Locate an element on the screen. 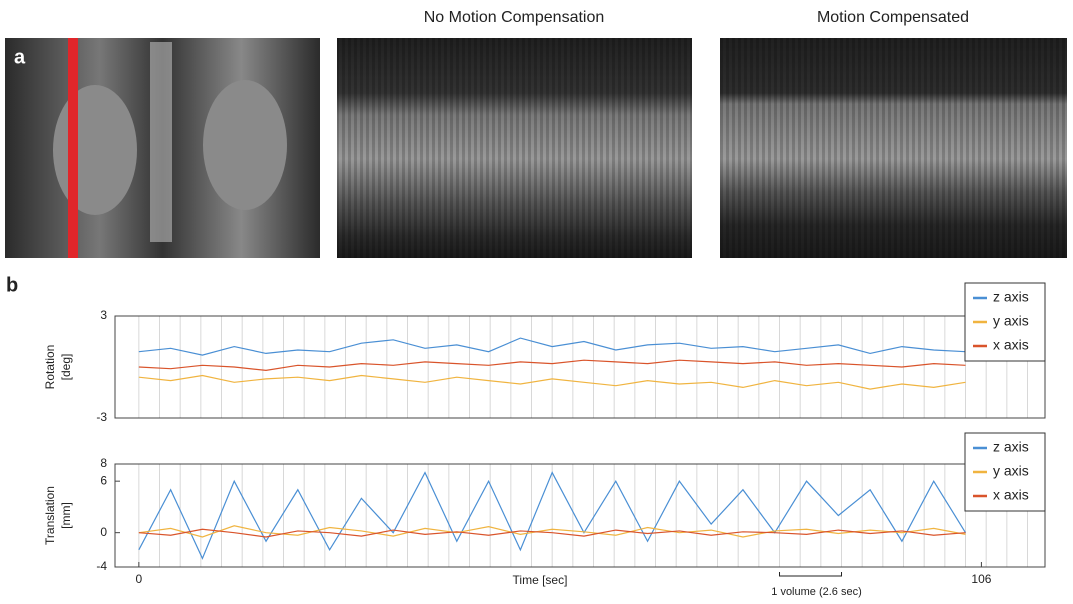 Image resolution: width=1073 pixels, height=604 pixels. y-axis-label: Translation [mm] is located at coordinates (58, 515).